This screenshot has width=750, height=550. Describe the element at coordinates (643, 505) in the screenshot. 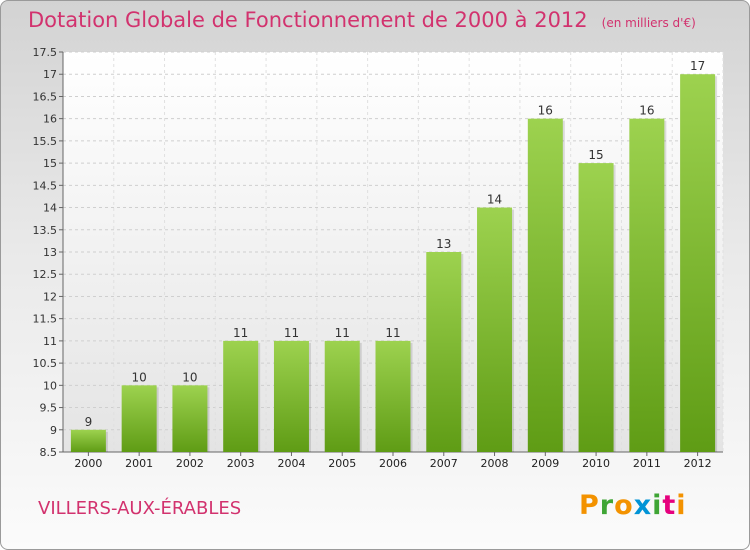

I see `logo-letter: x` at that location.